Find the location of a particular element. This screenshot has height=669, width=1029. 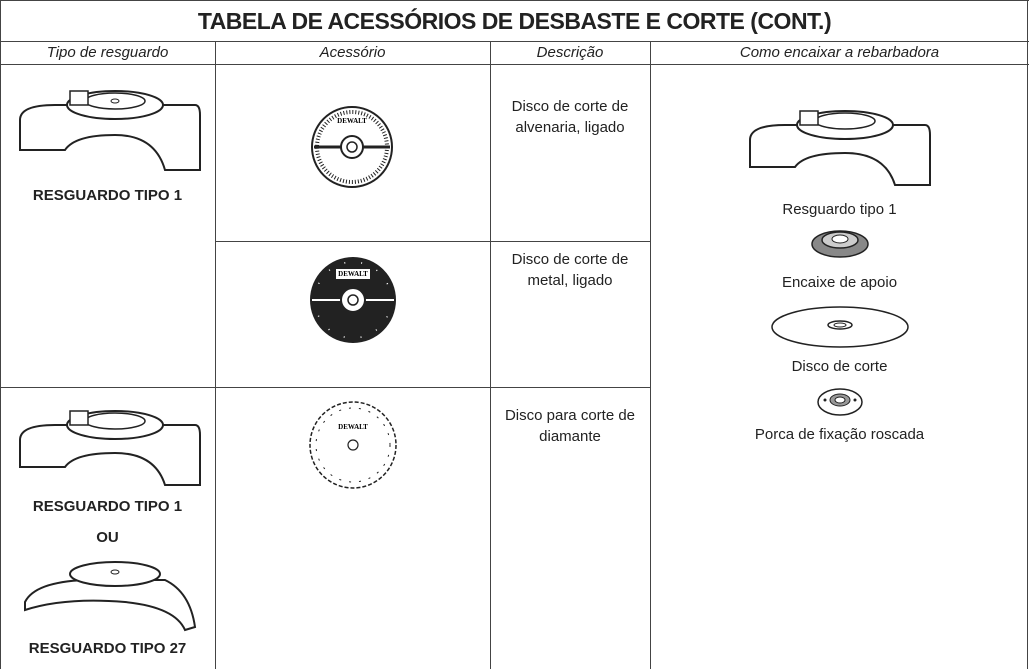

header: Acessório is located at coordinates (352, 52).